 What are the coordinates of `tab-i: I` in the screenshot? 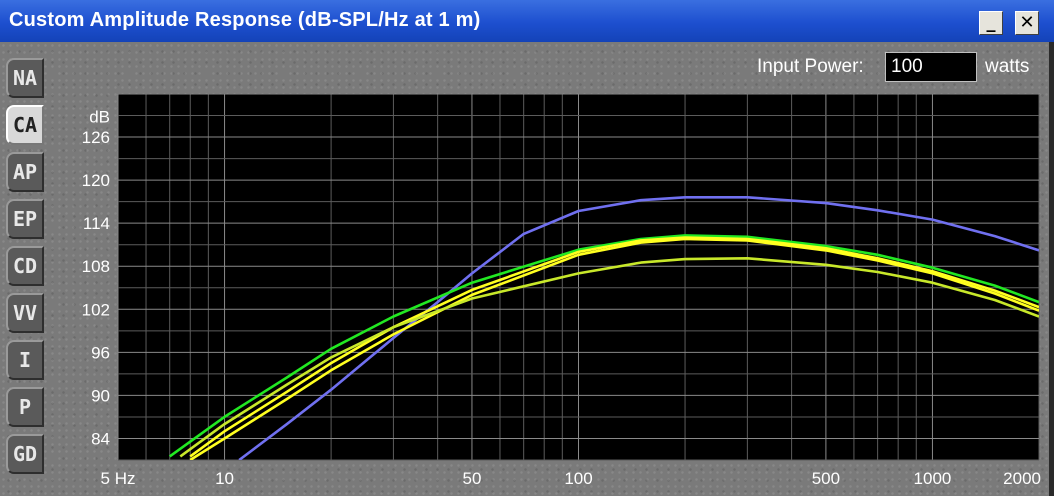 It's located at (25, 360).